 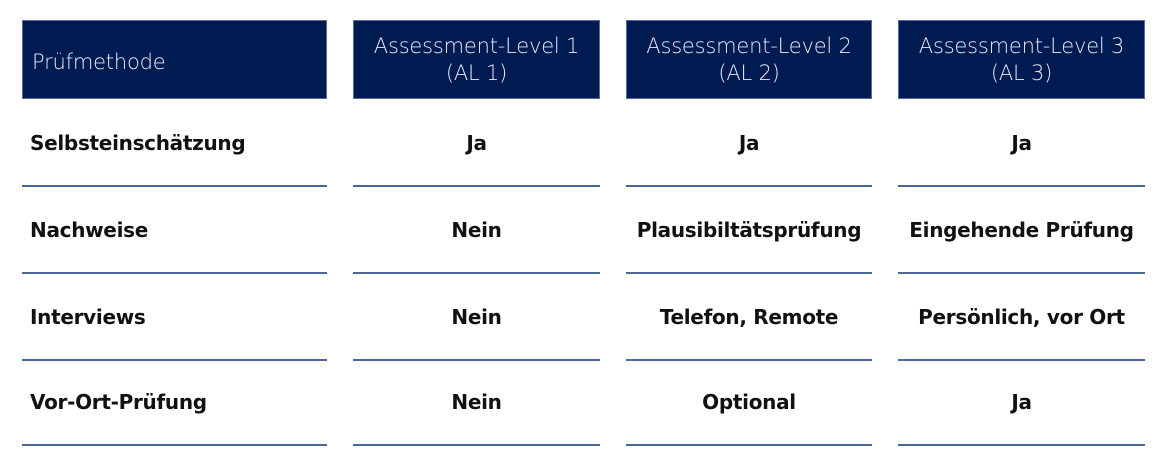 What do you see at coordinates (1021, 318) in the screenshot?
I see `table-cell: Persönlich, vor Ort` at bounding box center [1021, 318].